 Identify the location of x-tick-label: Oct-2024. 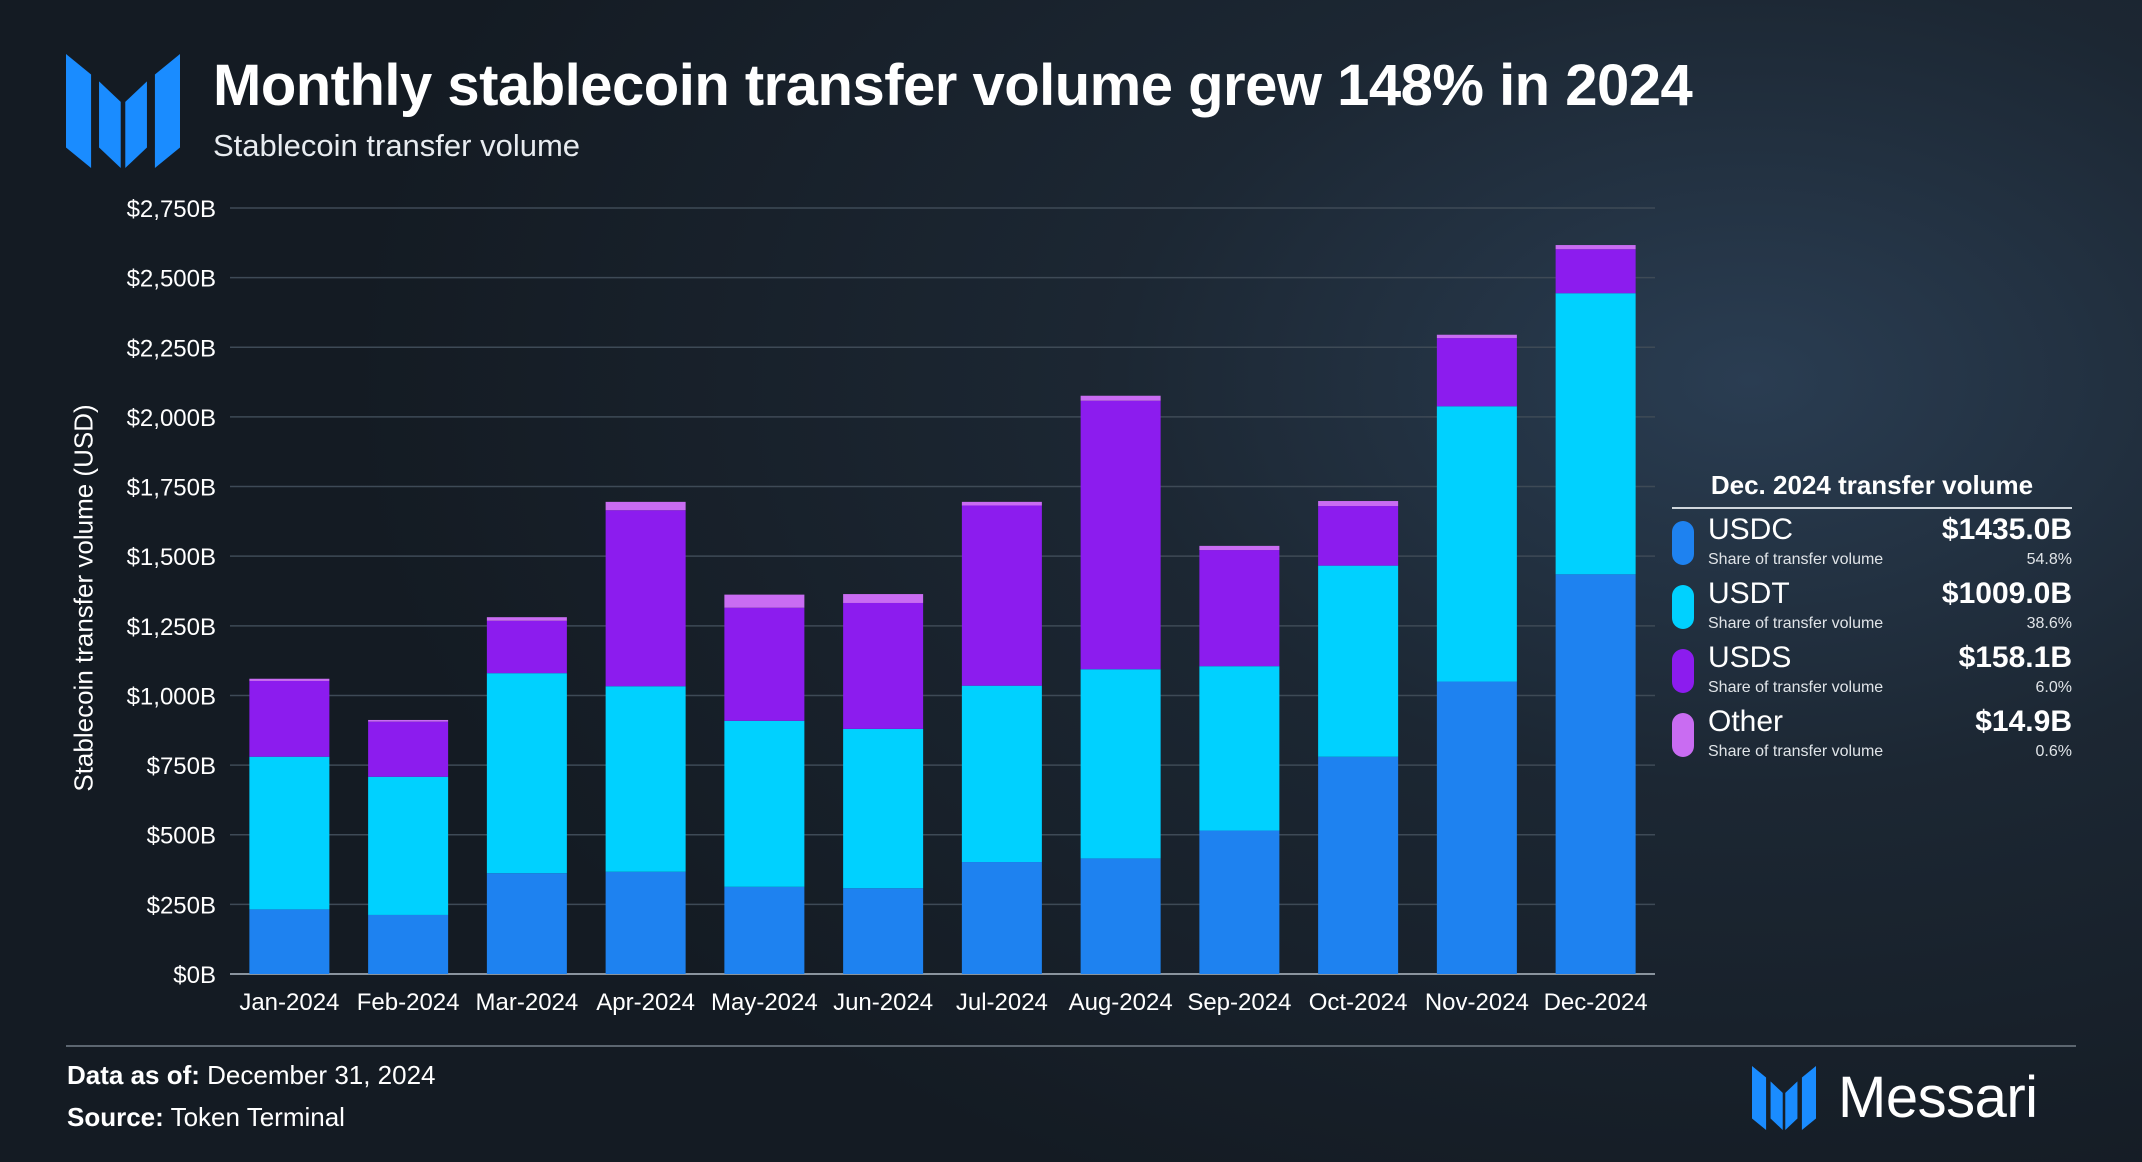
(1358, 1002).